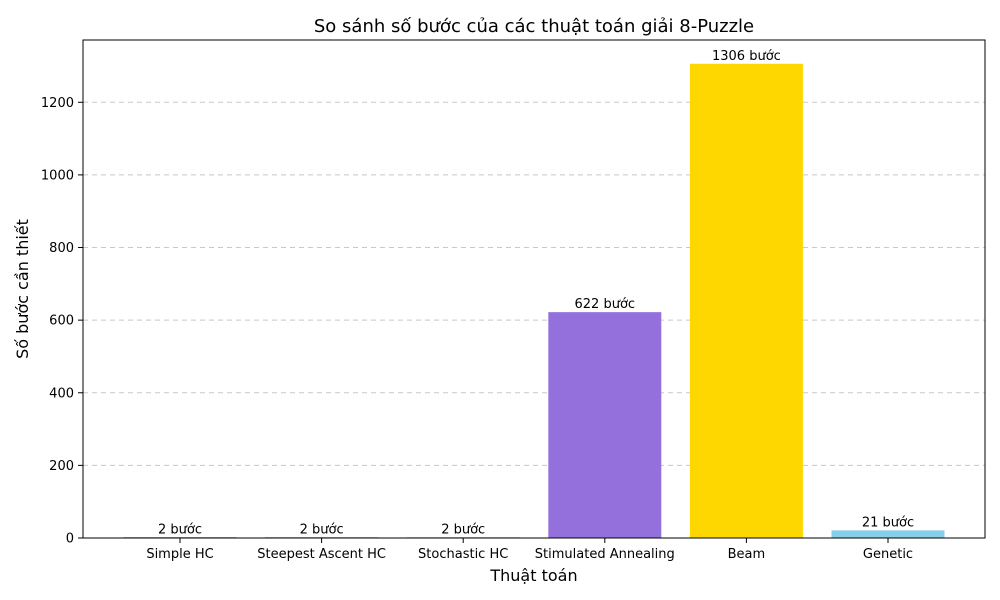 This screenshot has width=1000, height=600. What do you see at coordinates (61, 466) in the screenshot?
I see `y-tick-label: 200` at bounding box center [61, 466].